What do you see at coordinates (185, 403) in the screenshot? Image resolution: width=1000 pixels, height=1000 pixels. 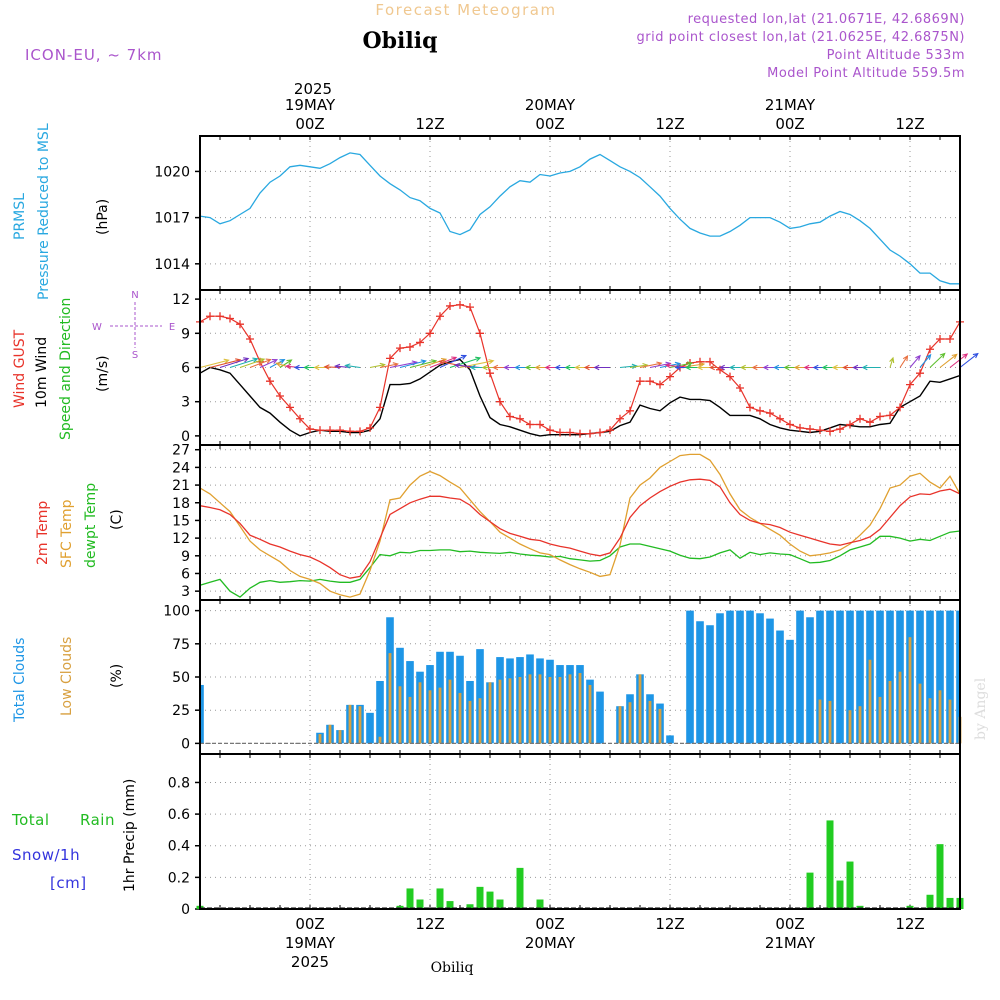 I see `wind-ytick-label: 3` at bounding box center [185, 403].